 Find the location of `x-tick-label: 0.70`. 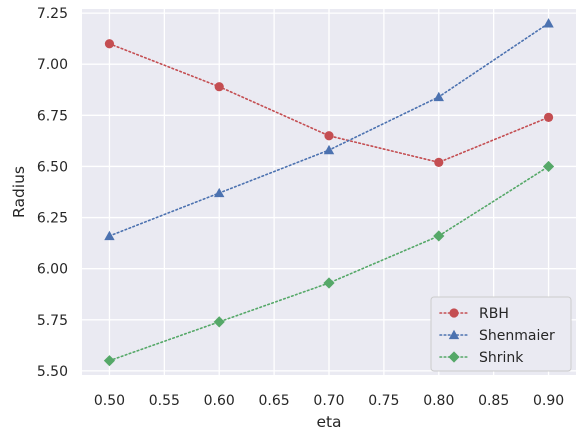

x-tick-label: 0.70 is located at coordinates (328, 401).